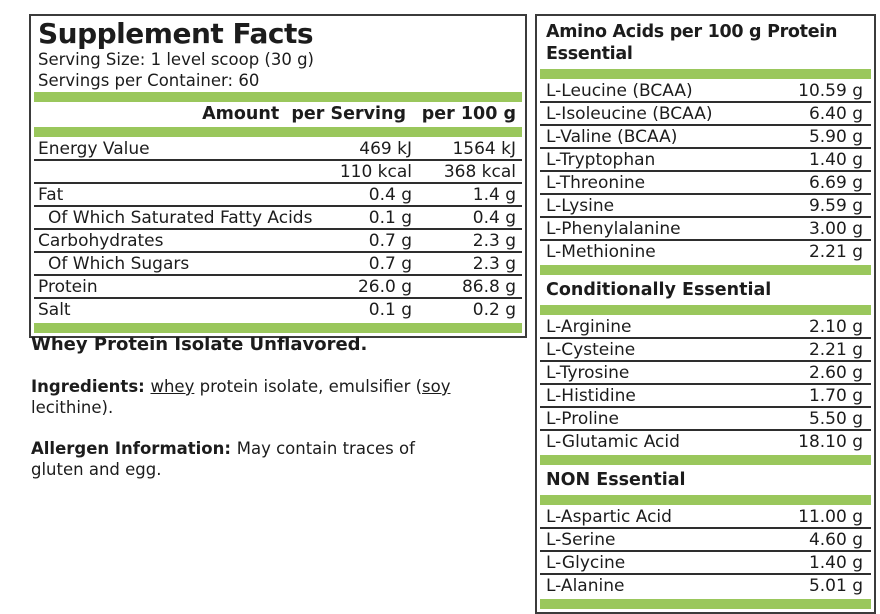 Image resolution: width=880 pixels, height=614 pixels. I want to click on row-value-per-serving: 26.0 g, so click(384, 287).